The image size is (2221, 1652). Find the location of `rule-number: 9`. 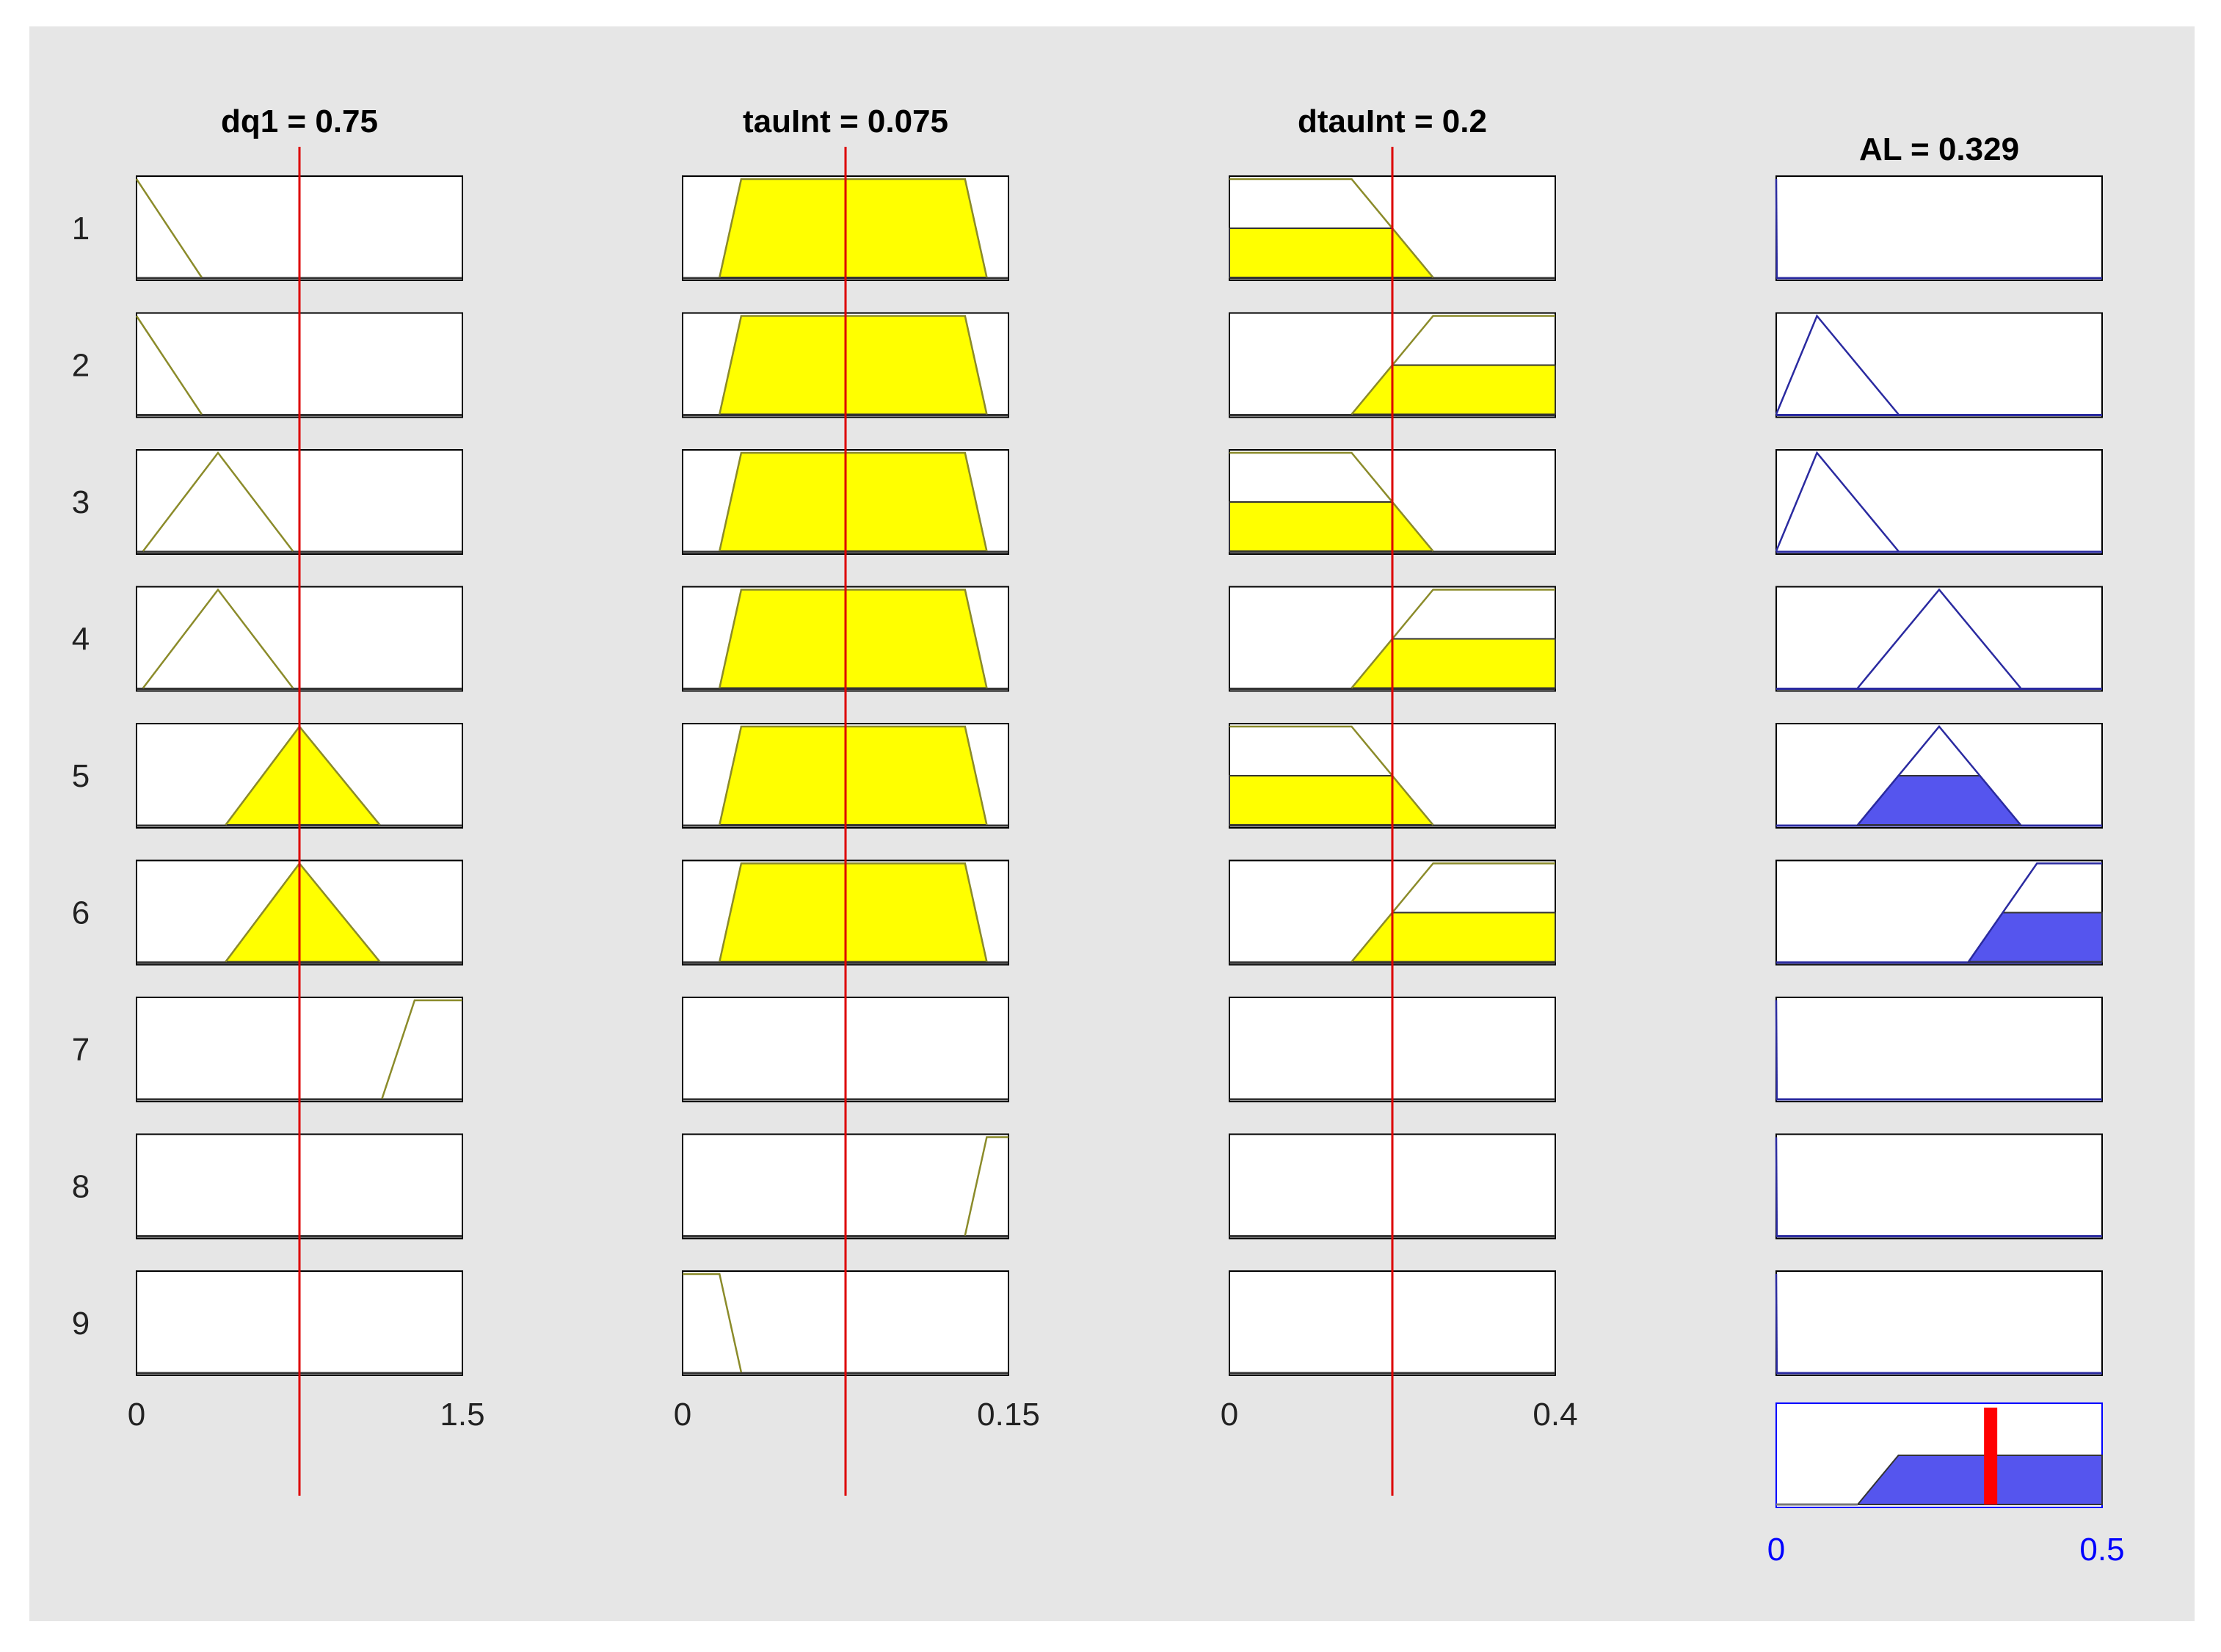

rule-number: 9 is located at coordinates (81, 1324).